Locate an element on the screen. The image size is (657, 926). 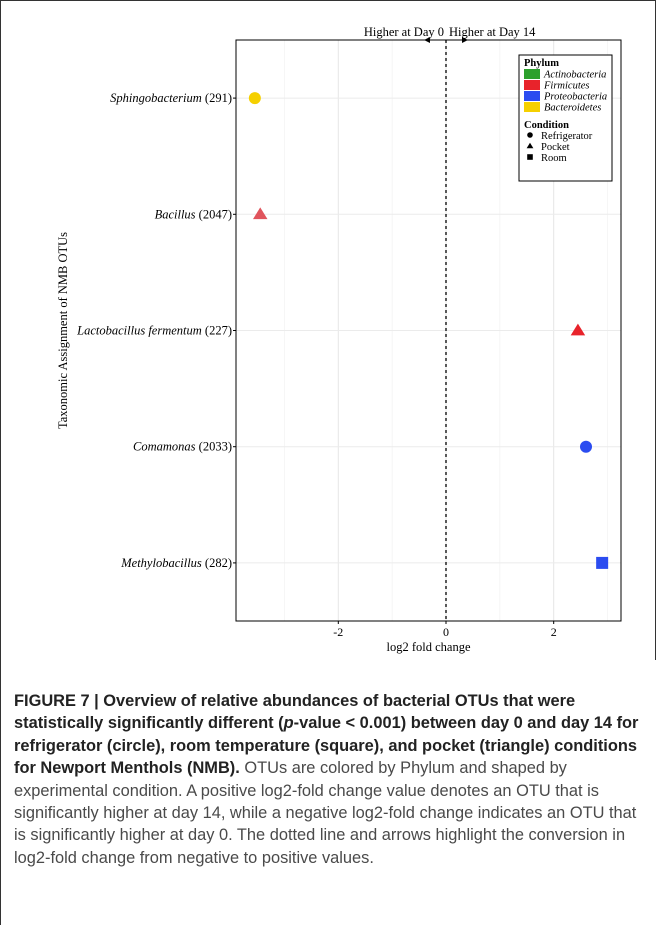
legend-phylum-label: Actinobacteria is located at coordinates (574, 75).